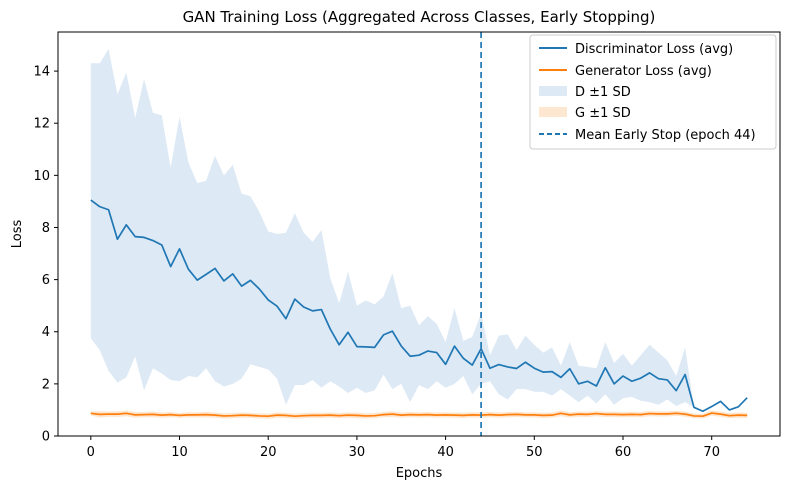 The height and width of the screenshot is (490, 790). Describe the element at coordinates (45, 255) in the screenshot. I see `y-axis-ticks: 0 2 4 6 8 10 12 14` at that location.